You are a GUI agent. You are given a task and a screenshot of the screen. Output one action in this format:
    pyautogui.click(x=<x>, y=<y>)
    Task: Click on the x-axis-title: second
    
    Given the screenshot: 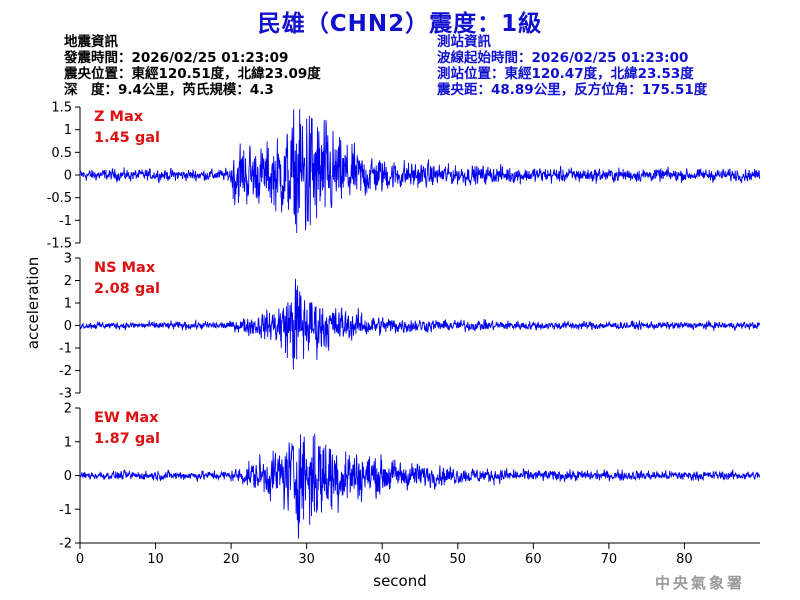 What is the action you would take?
    pyautogui.click(x=400, y=581)
    